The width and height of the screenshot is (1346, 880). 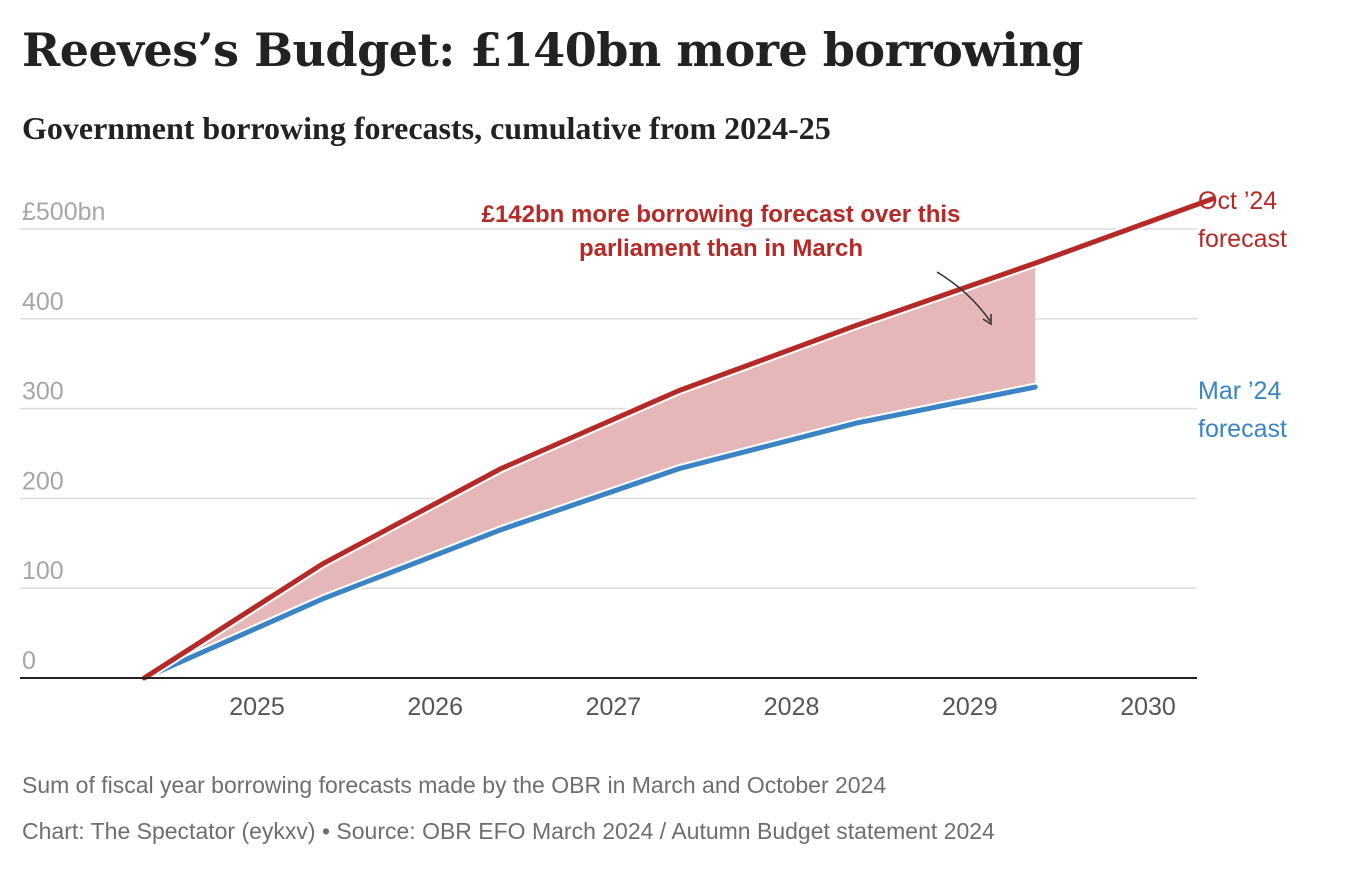 I want to click on x-tick-label: 2026, so click(x=435, y=707).